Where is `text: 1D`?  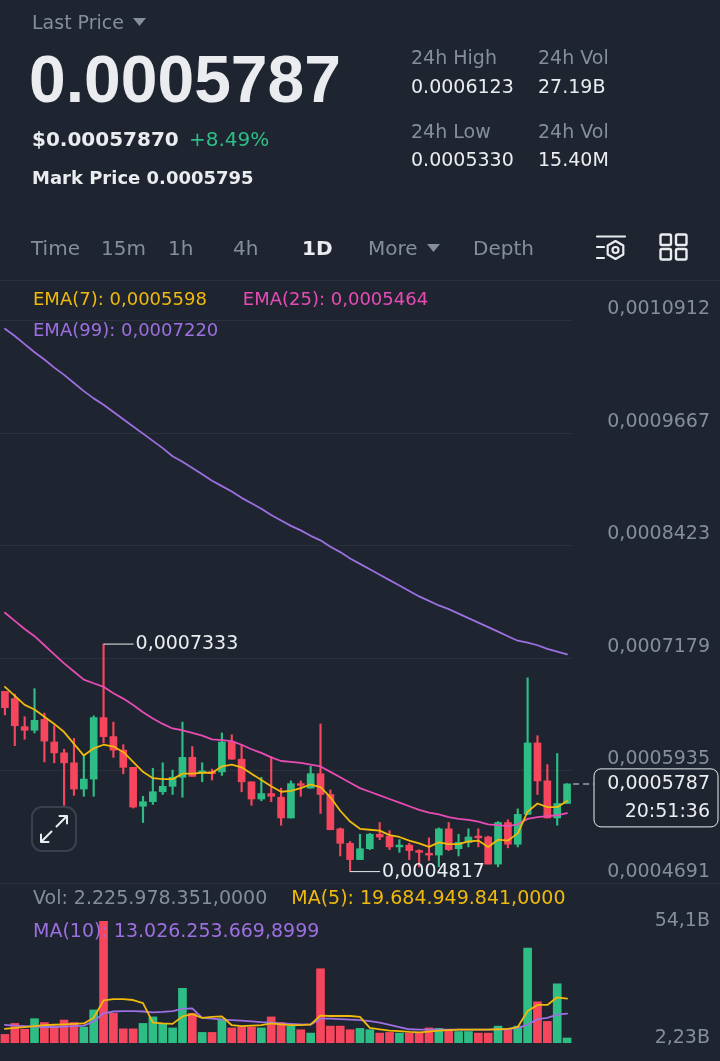 text: 1D is located at coordinates (317, 248).